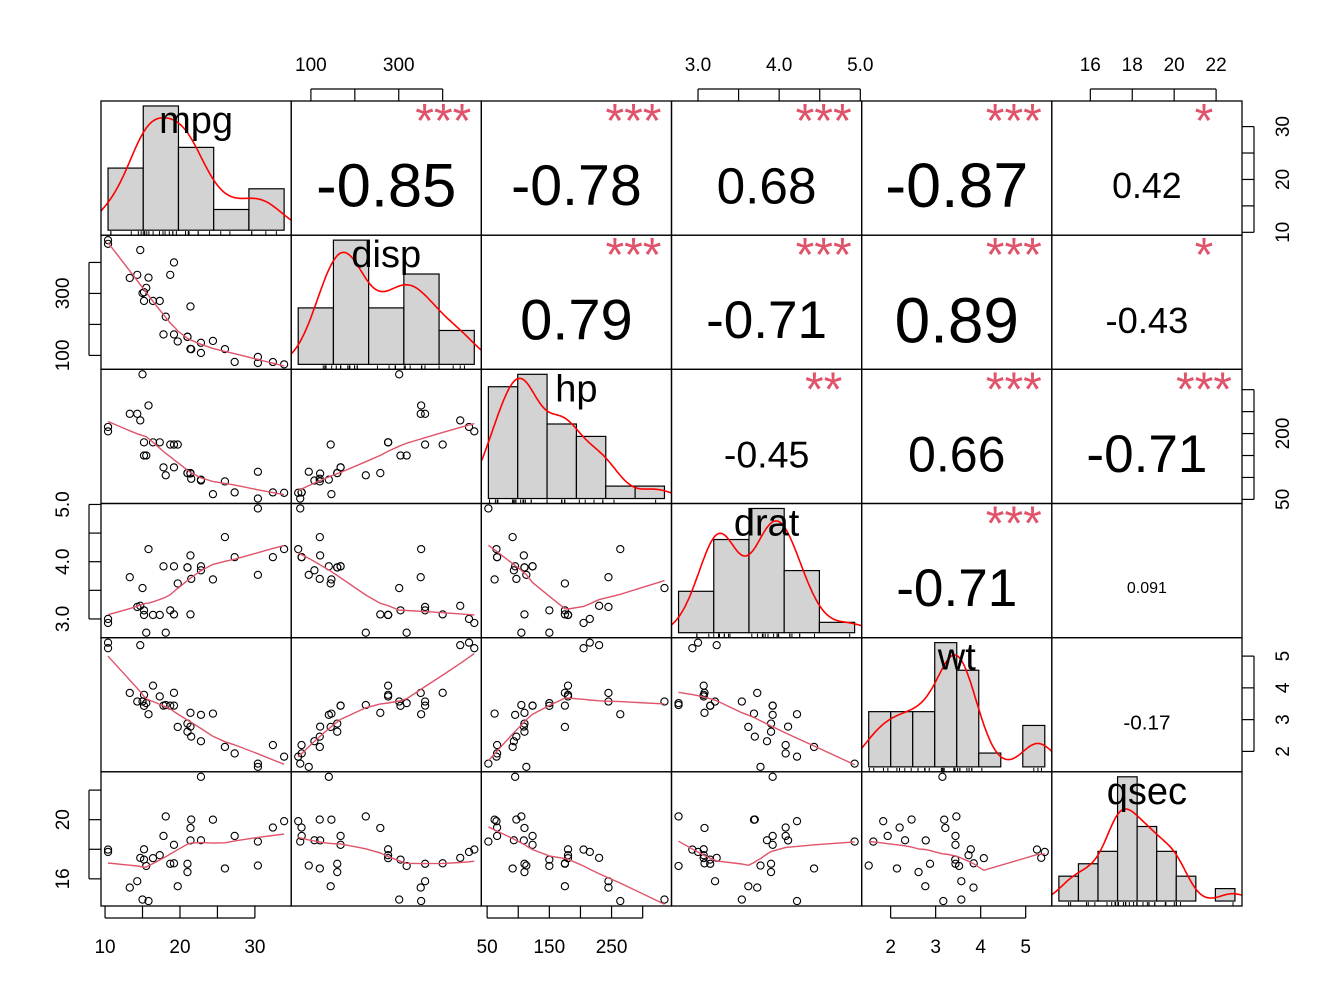  What do you see at coordinates (1147, 434) in the screenshot?
I see `panel-hp-qsec: -0.71 ***` at bounding box center [1147, 434].